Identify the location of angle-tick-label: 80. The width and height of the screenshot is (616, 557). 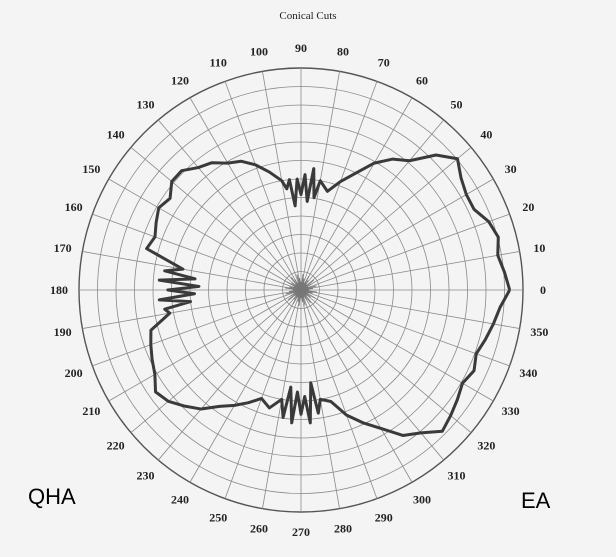
(343, 52).